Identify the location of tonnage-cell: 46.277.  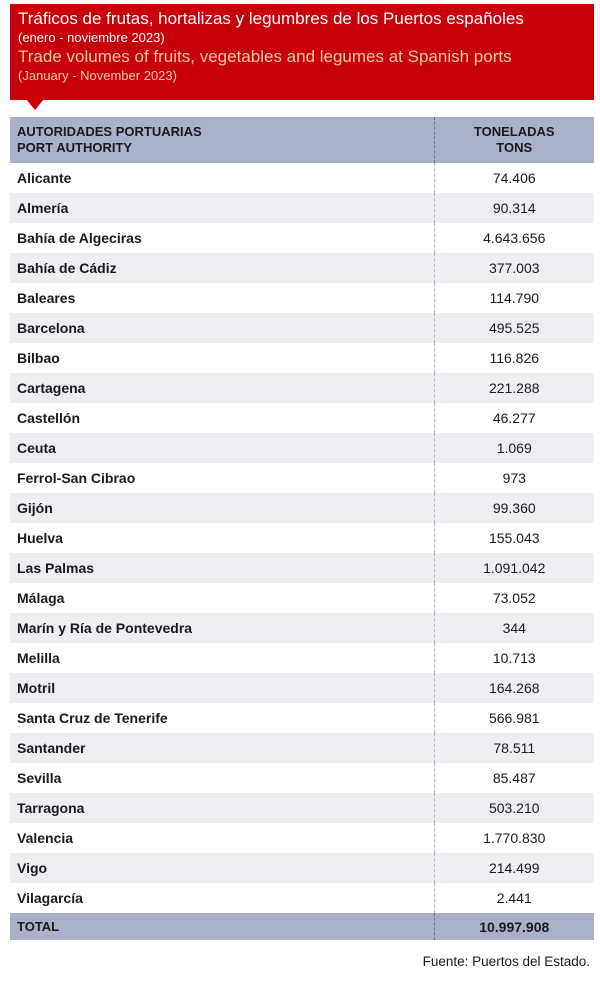
(513, 418).